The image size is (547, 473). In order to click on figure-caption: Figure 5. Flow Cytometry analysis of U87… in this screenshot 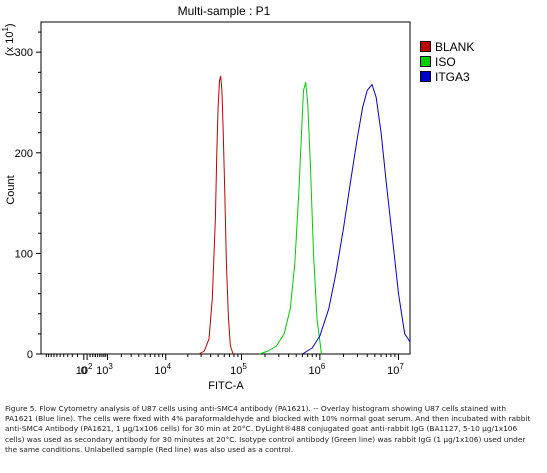, I will do `click(268, 429)`.